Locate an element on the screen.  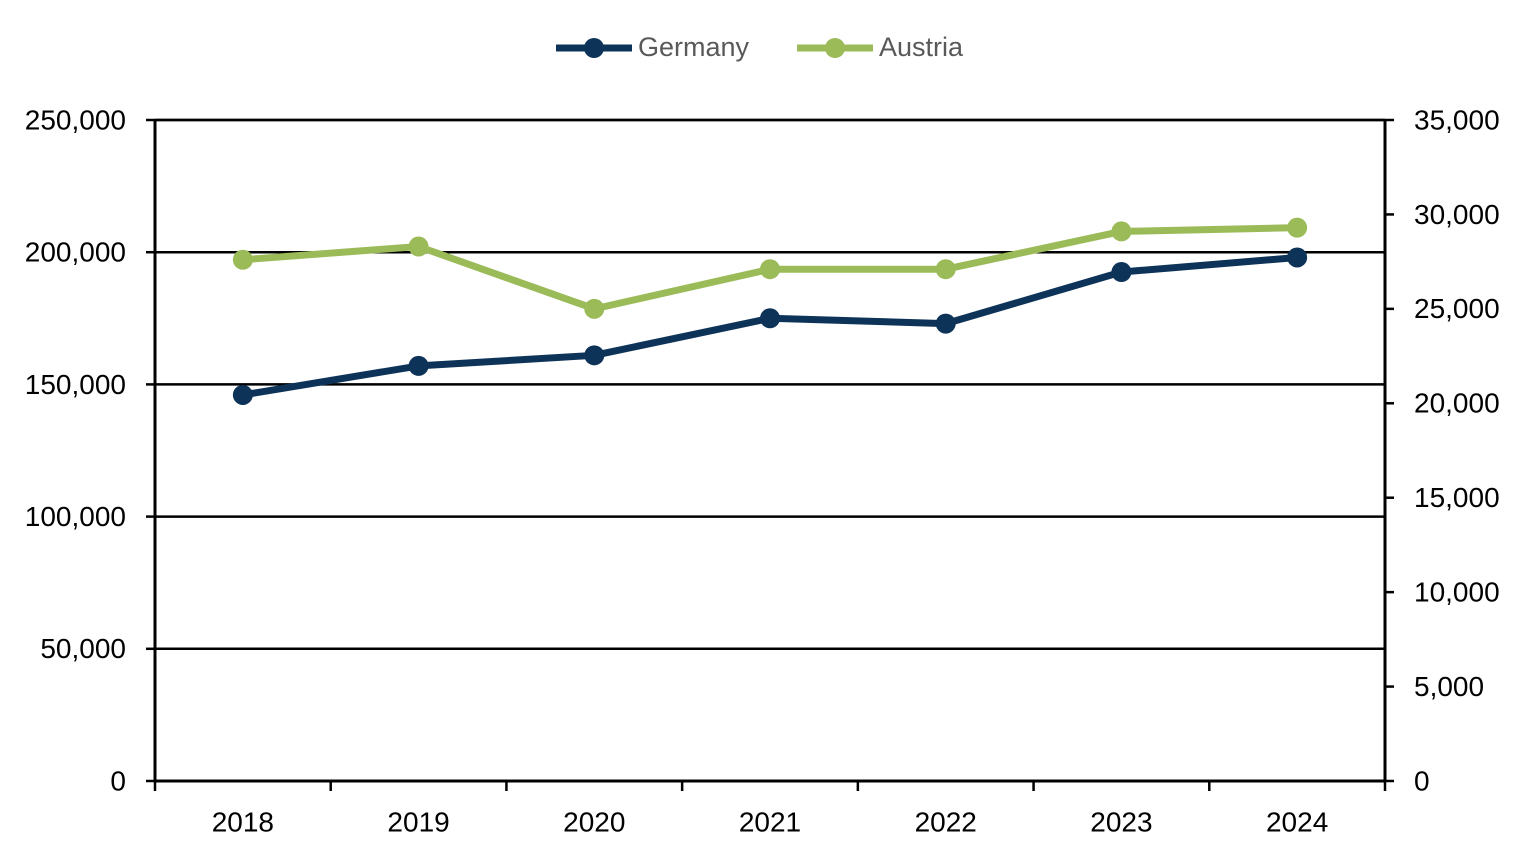
x-tick-label: 2020 is located at coordinates (594, 821).